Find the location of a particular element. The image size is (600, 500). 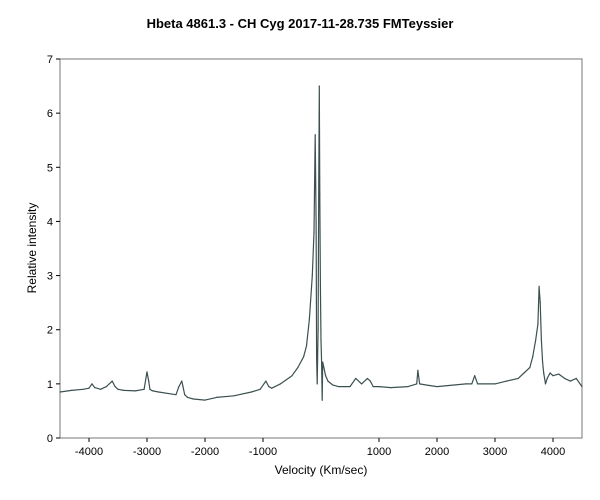

y-tick-label: 7 is located at coordinates (50, 60).